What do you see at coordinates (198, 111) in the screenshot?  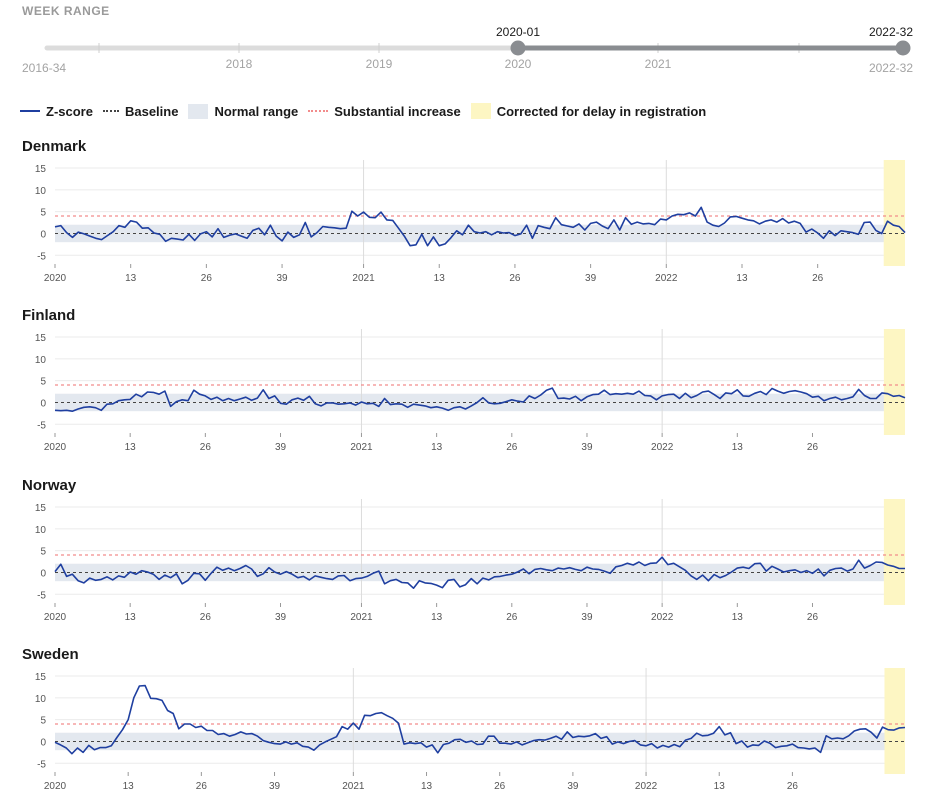 I see `normal-range-swatch-icon` at bounding box center [198, 111].